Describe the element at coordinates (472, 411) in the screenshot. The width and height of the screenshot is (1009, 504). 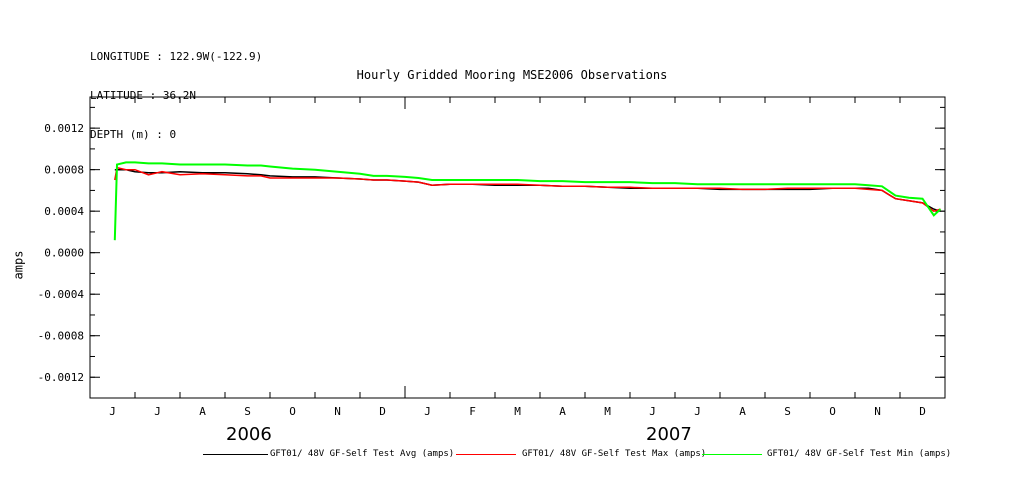
I see `x-tick-label: F` at that location.